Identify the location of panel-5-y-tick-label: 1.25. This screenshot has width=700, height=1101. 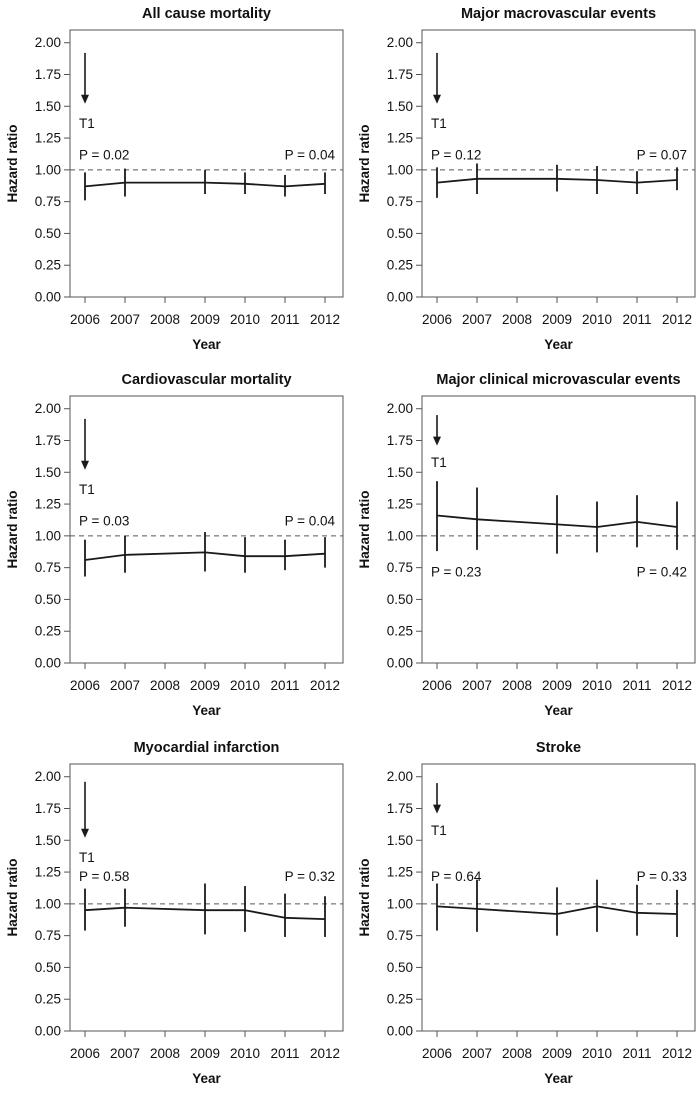
(48, 872).